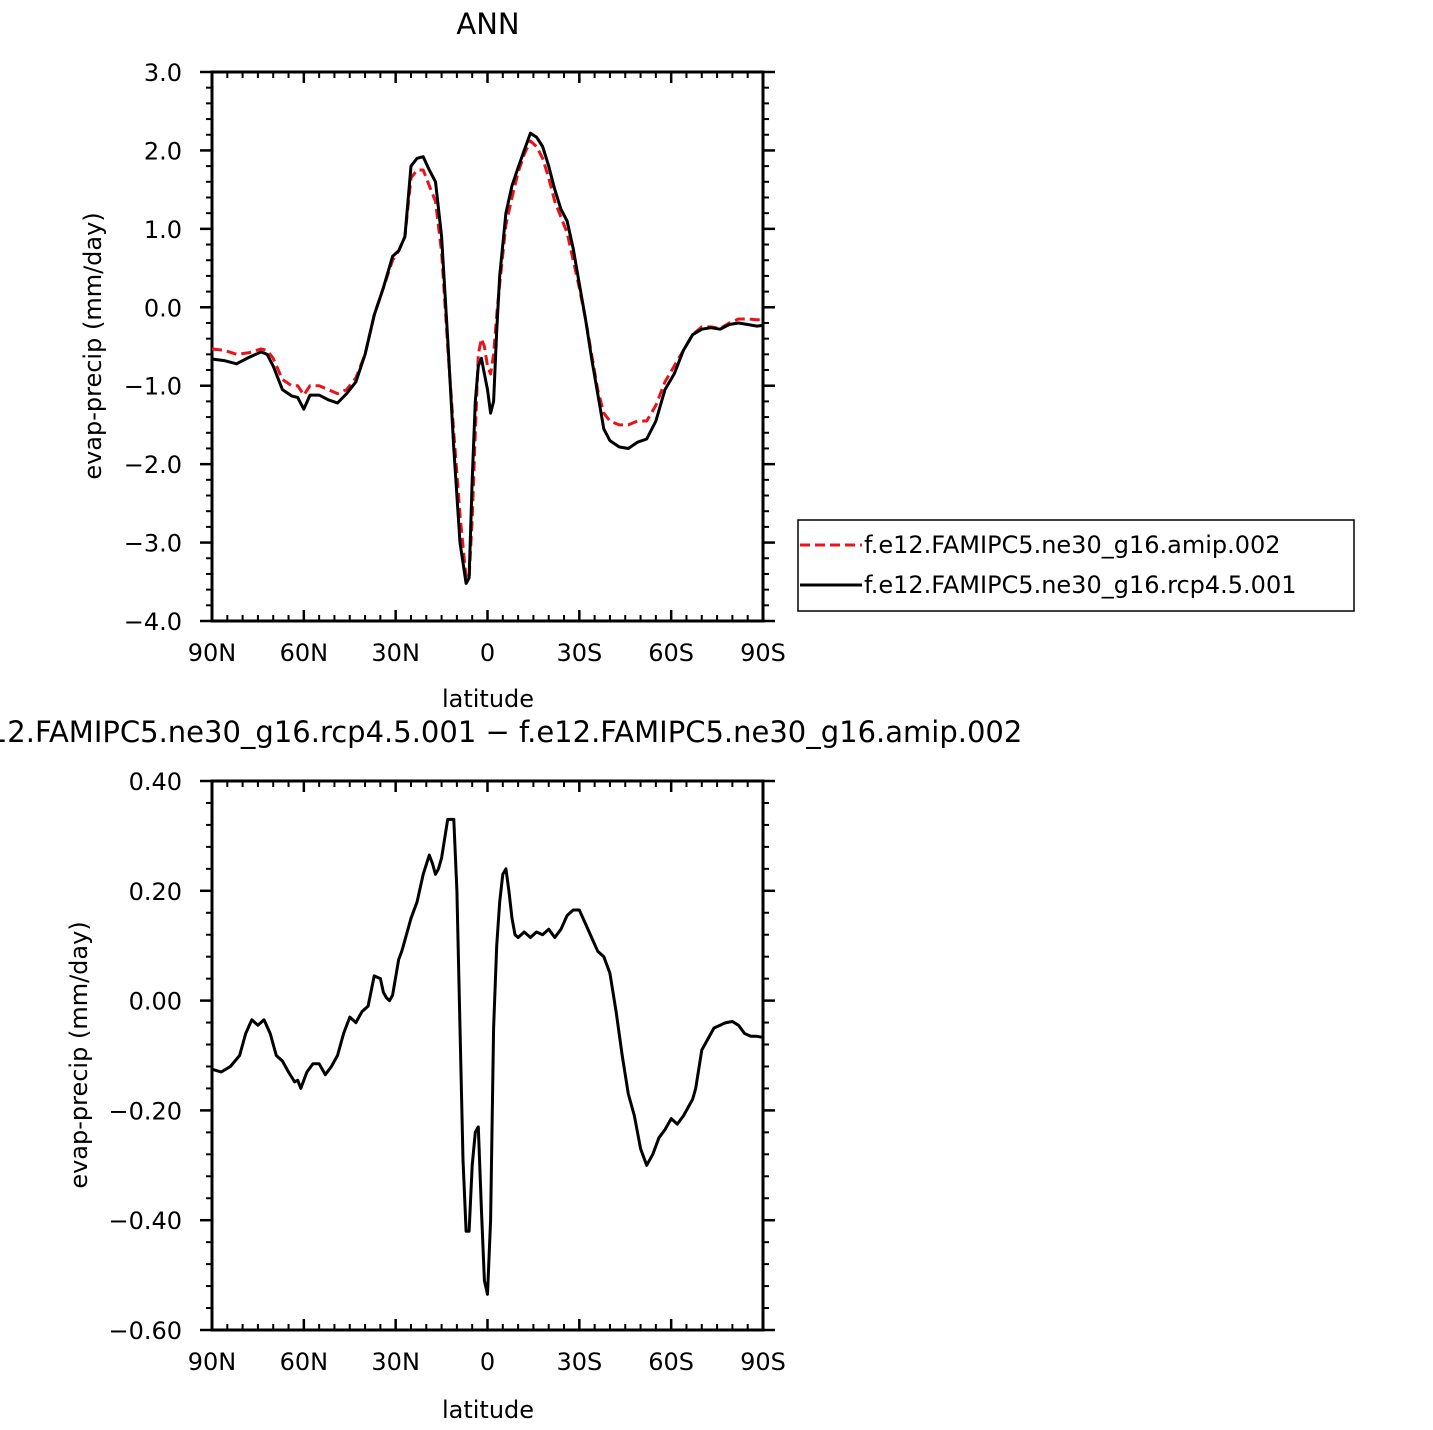 This screenshot has height=1430, width=1433. What do you see at coordinates (163, 151) in the screenshot?
I see `top-y-tick-label: 2.0` at bounding box center [163, 151].